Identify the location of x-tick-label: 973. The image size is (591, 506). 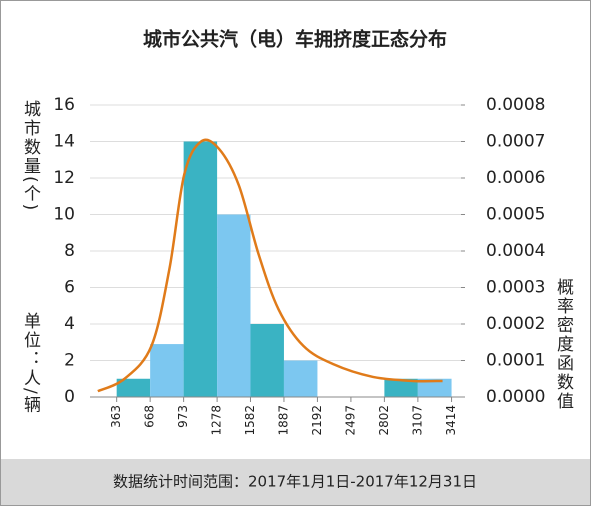
(183, 416).